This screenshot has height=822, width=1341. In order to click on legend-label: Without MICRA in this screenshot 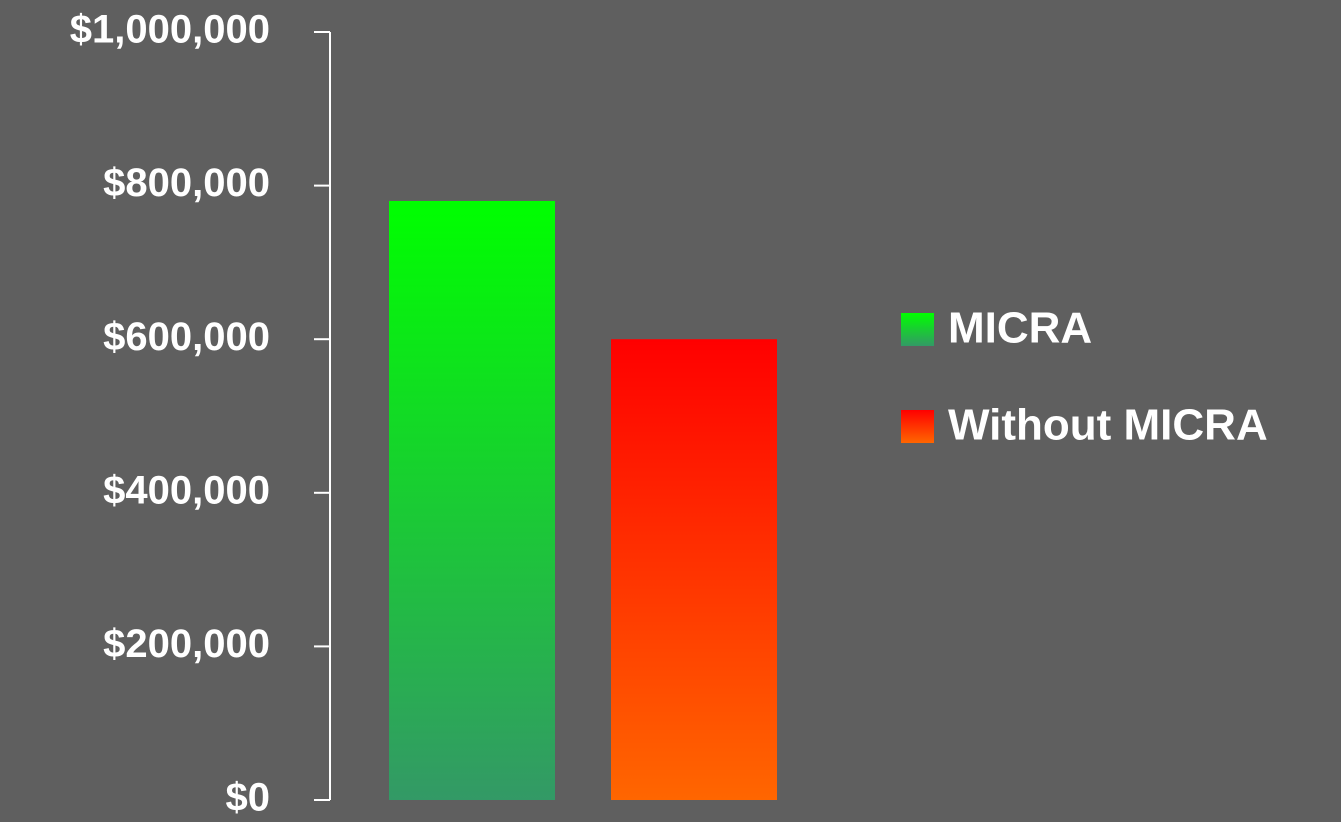, I will do `click(1108, 425)`.